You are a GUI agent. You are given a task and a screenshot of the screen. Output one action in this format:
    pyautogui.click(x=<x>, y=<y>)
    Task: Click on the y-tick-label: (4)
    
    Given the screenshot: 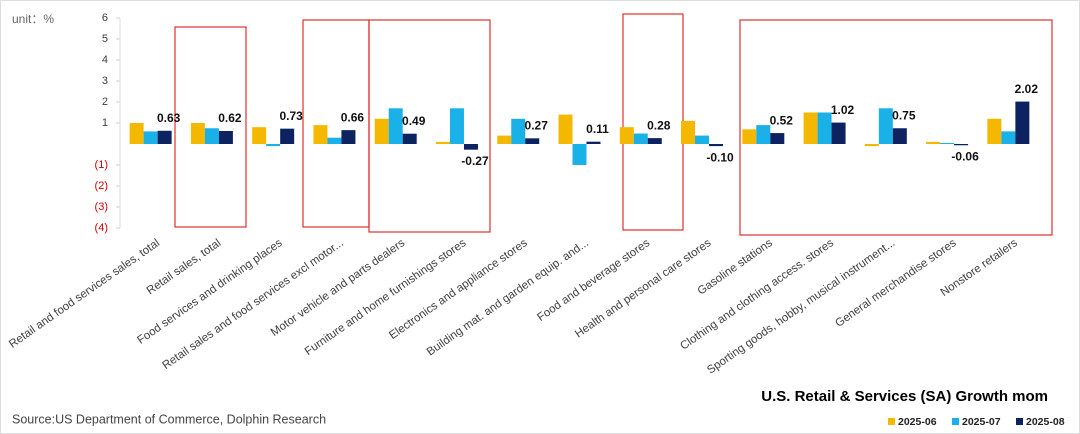 What is the action you would take?
    pyautogui.click(x=101, y=228)
    